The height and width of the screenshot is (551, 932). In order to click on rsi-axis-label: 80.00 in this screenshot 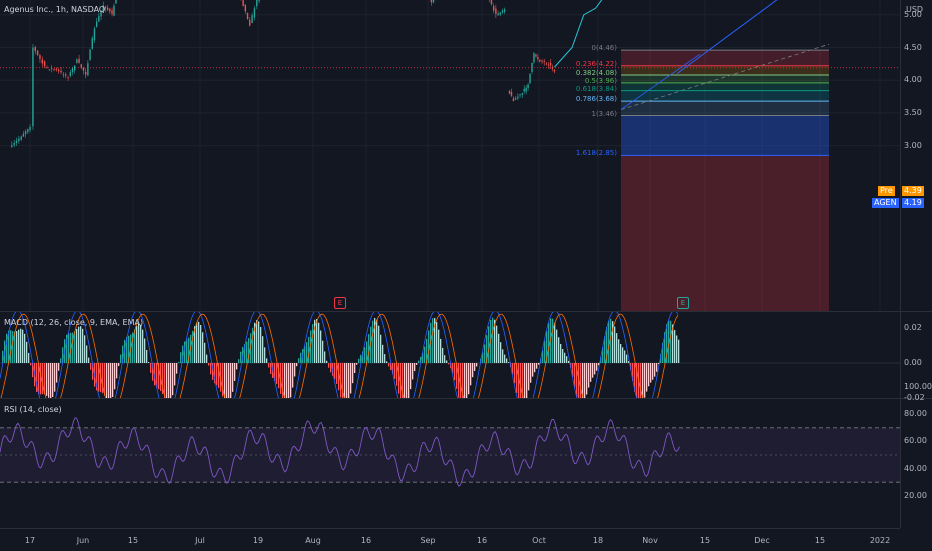, I will do `click(915, 413)`.